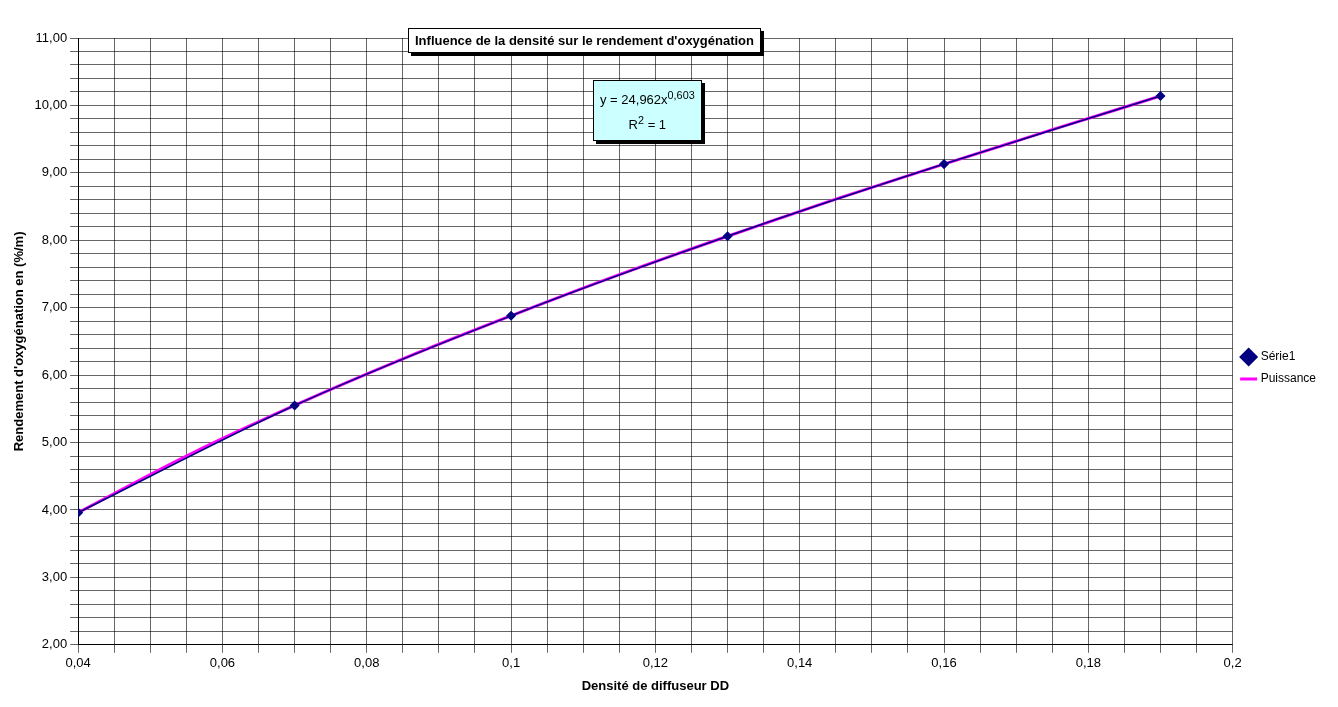 This screenshot has width=1338, height=707. I want to click on y-tick-label: 8,00, so click(54, 239).